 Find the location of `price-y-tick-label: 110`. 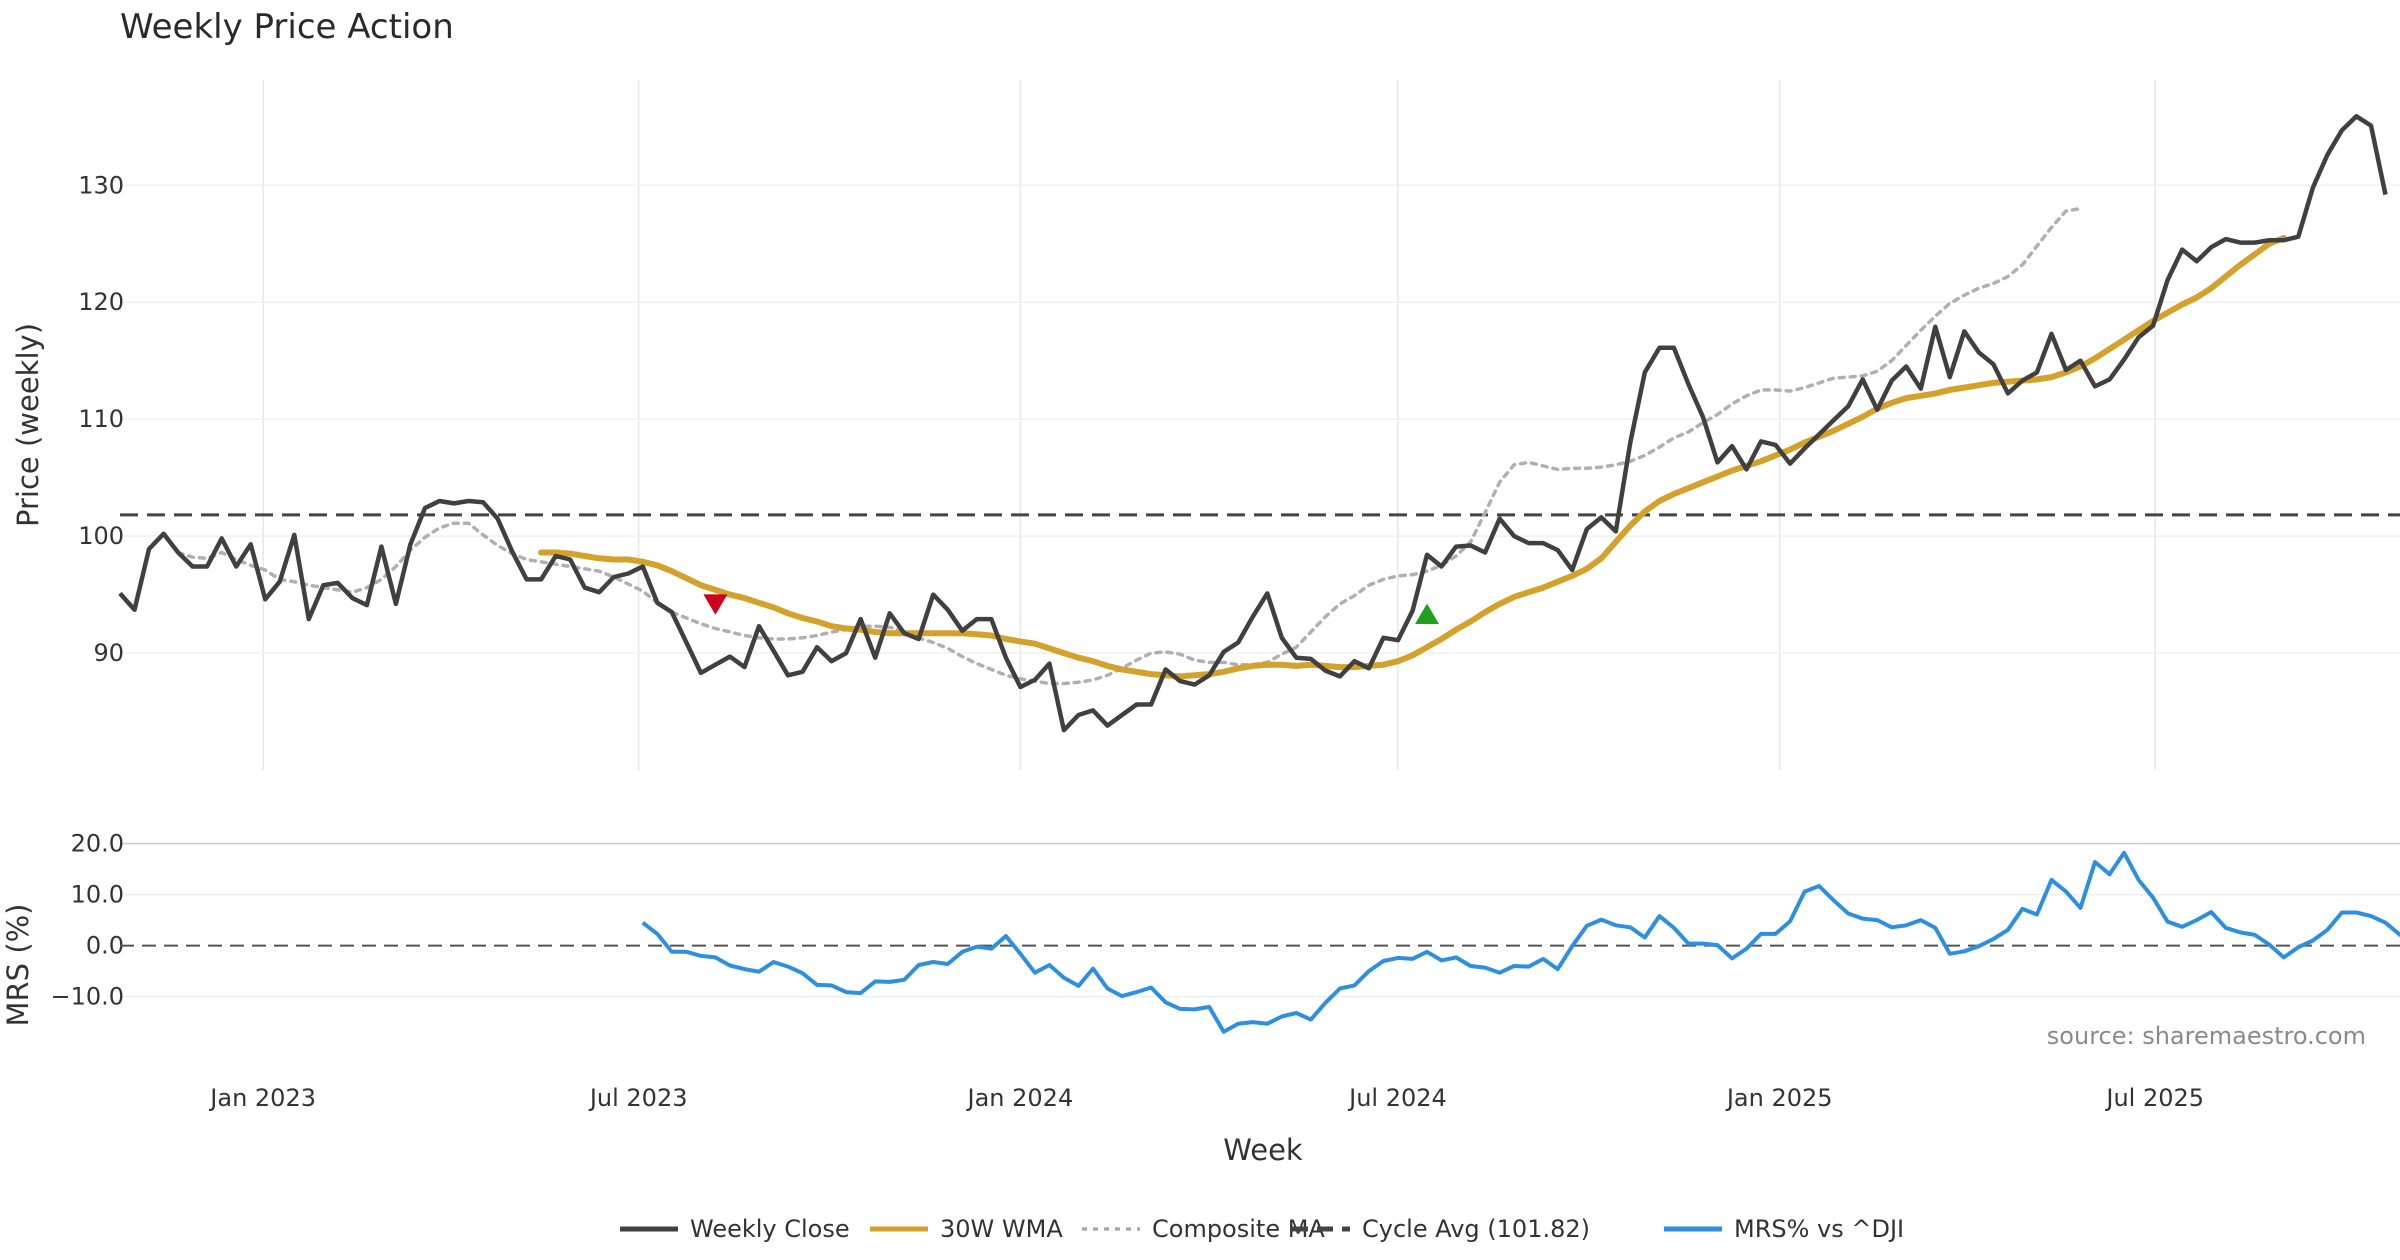

price-y-tick-label: 110 is located at coordinates (101, 419).